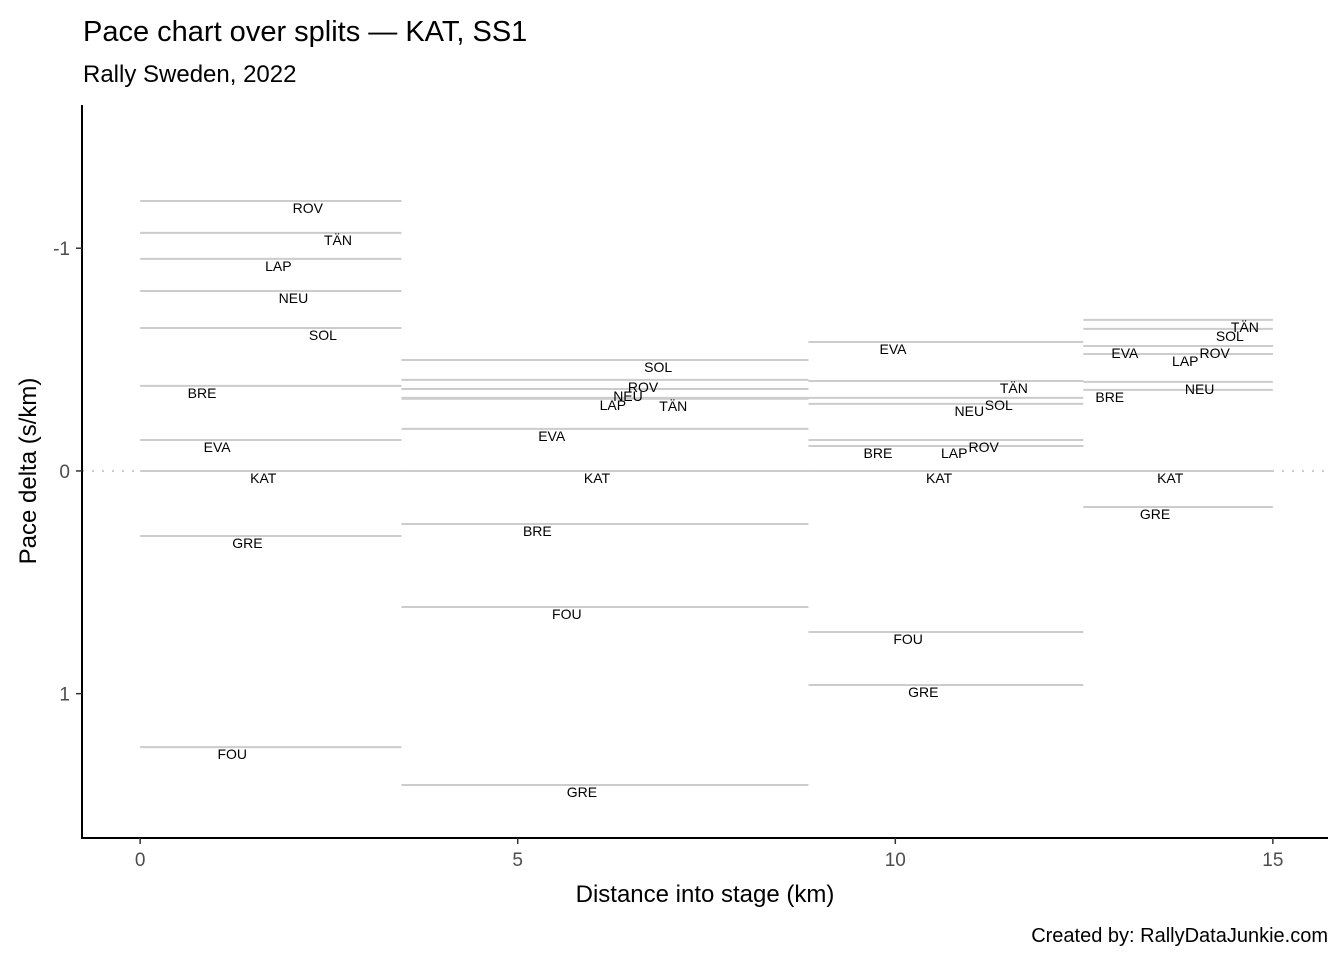 This screenshot has width=1344, height=960. I want to click on chart-caption: Created by: RallyDataJunkie.com, so click(1179, 936).